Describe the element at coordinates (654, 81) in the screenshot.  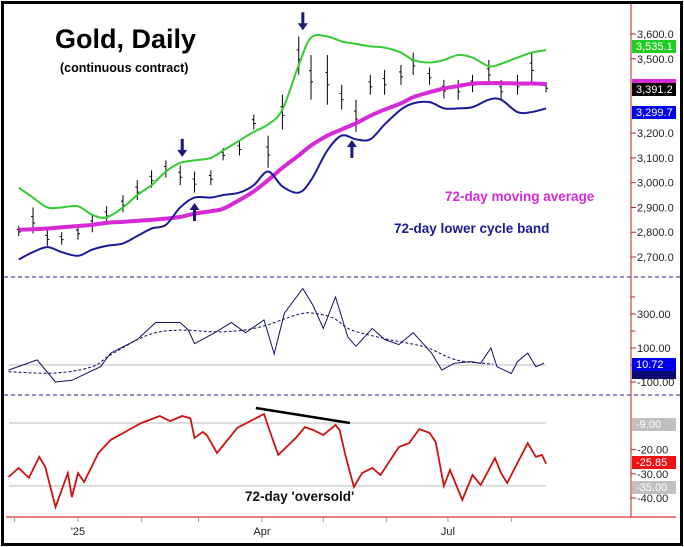
I see `moving-average-value-box` at that location.